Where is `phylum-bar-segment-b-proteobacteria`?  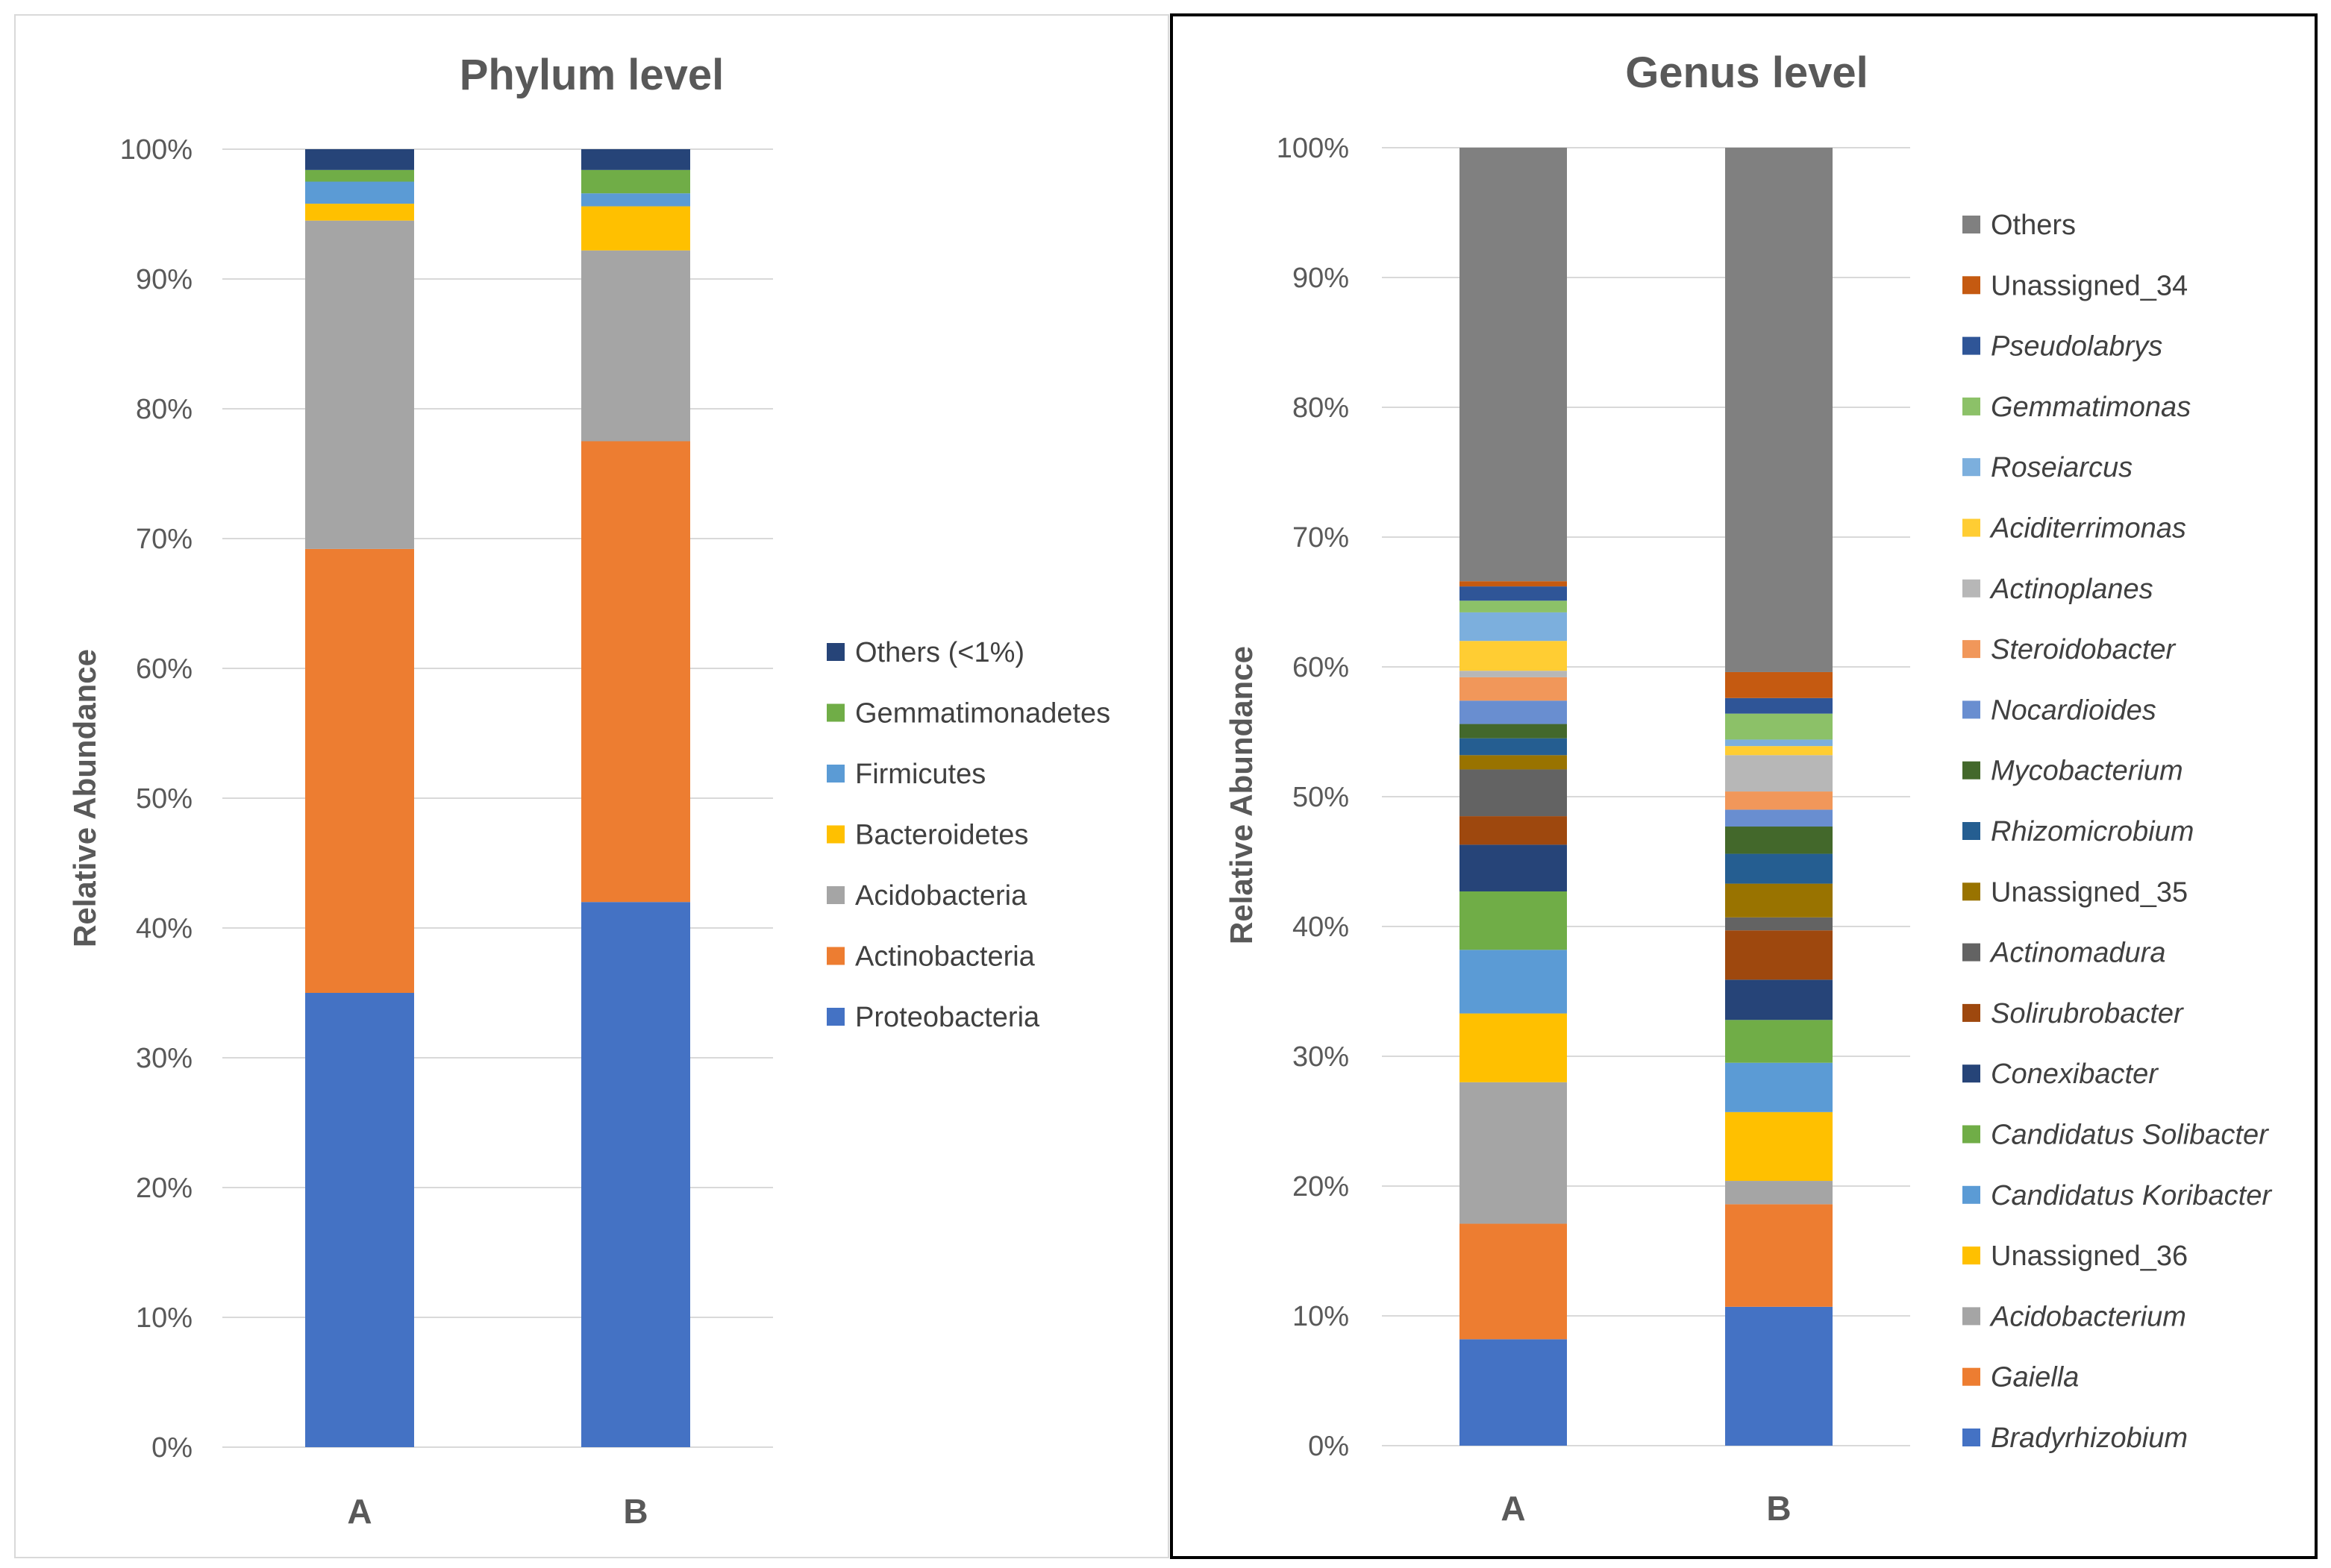
phylum-bar-segment-b-proteobacteria is located at coordinates (635, 1174).